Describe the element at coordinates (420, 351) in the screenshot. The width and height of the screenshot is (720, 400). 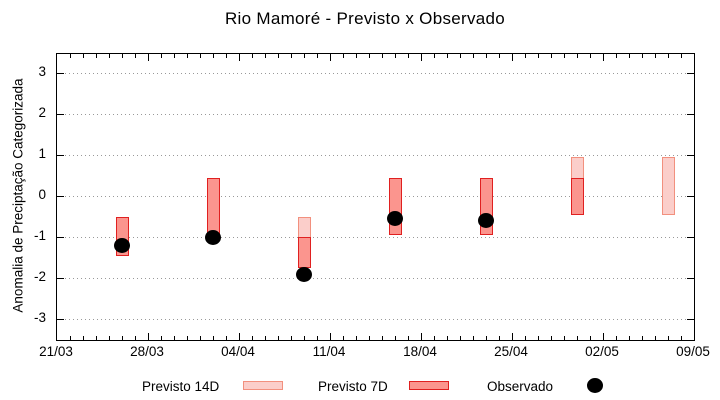
I see `x-tick-label: 18/04` at that location.